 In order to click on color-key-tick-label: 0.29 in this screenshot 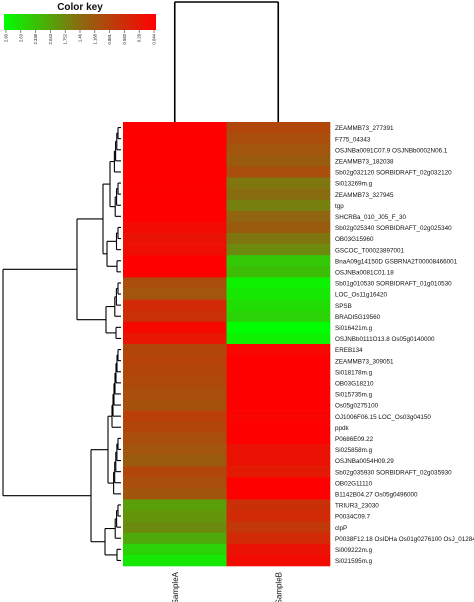, I will do `click(139, 37)`.